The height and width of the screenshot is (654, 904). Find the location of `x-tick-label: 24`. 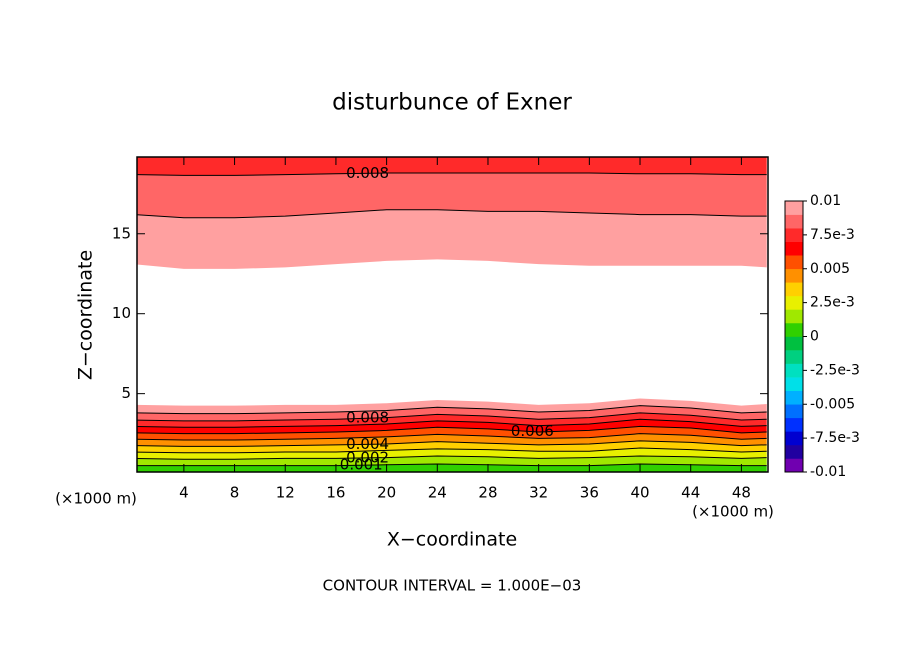

x-tick-label: 24 is located at coordinates (437, 493).